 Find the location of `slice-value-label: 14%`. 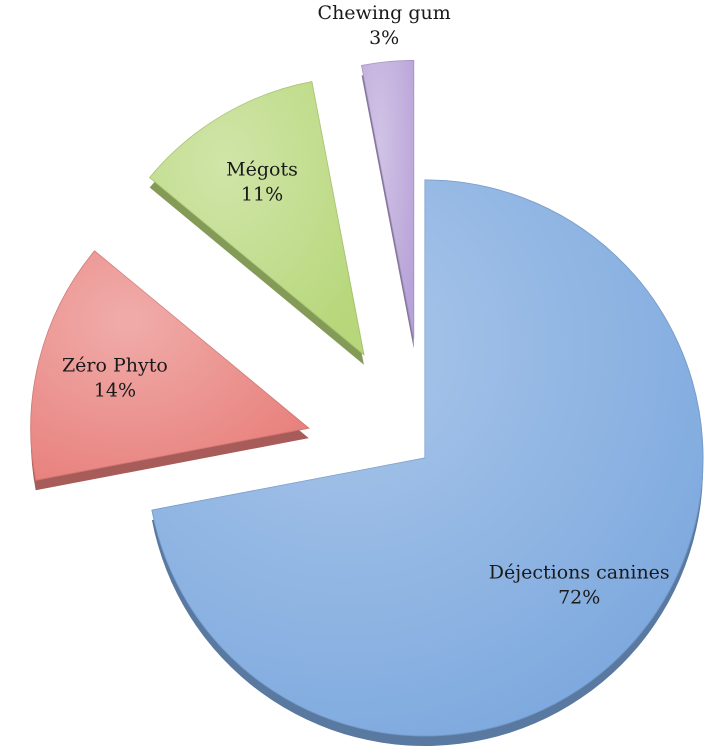

slice-value-label: 14% is located at coordinates (115, 390).